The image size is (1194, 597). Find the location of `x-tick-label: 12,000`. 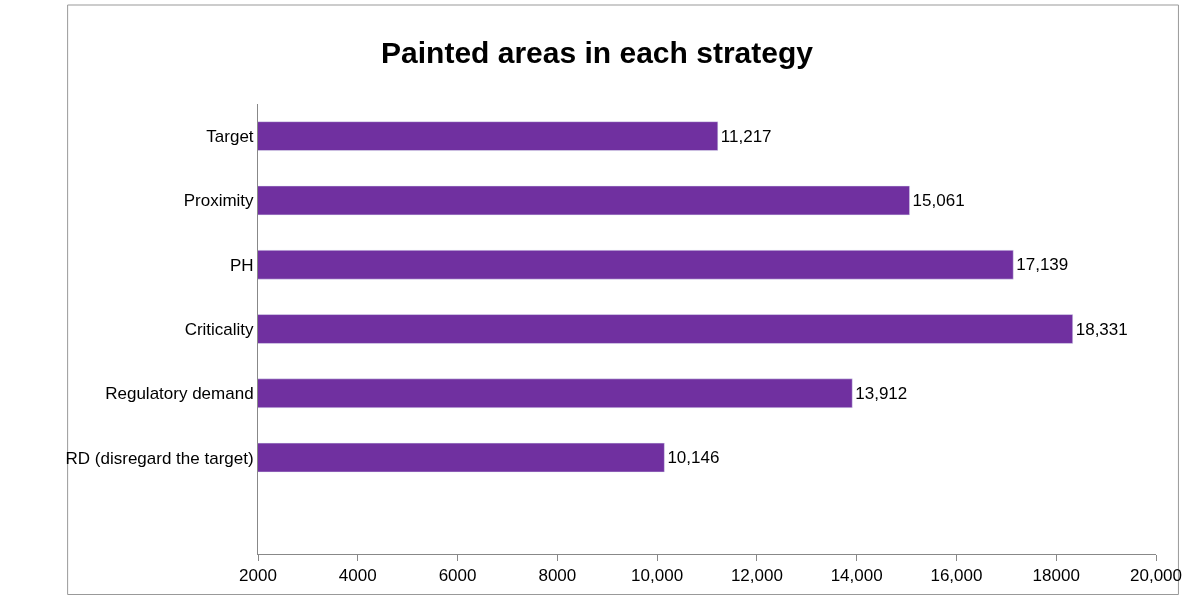

x-tick-label: 12,000 is located at coordinates (756, 576).